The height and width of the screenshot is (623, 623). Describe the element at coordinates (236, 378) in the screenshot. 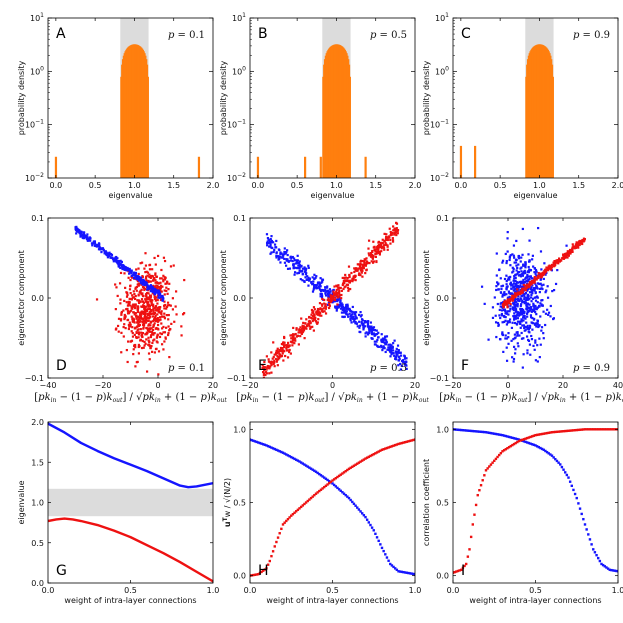

I see `y-tick-label: −0.1` at that location.